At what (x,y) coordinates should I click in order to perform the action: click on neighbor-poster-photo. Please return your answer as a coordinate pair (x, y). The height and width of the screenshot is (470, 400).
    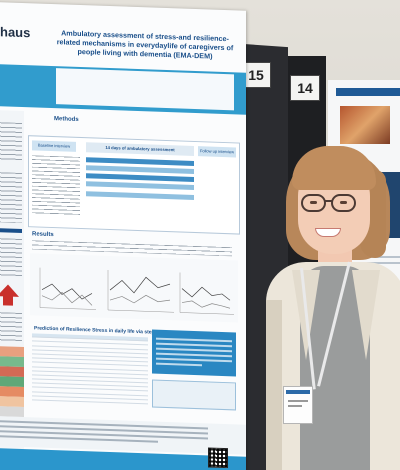
    Looking at the image, I should click on (365, 125).